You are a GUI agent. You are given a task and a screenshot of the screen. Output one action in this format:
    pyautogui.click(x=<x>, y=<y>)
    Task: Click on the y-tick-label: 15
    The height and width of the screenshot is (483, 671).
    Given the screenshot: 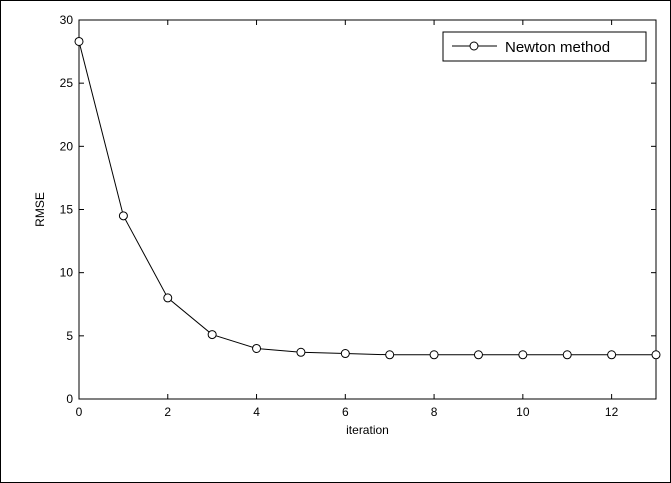 What is the action you would take?
    pyautogui.click(x=67, y=210)
    